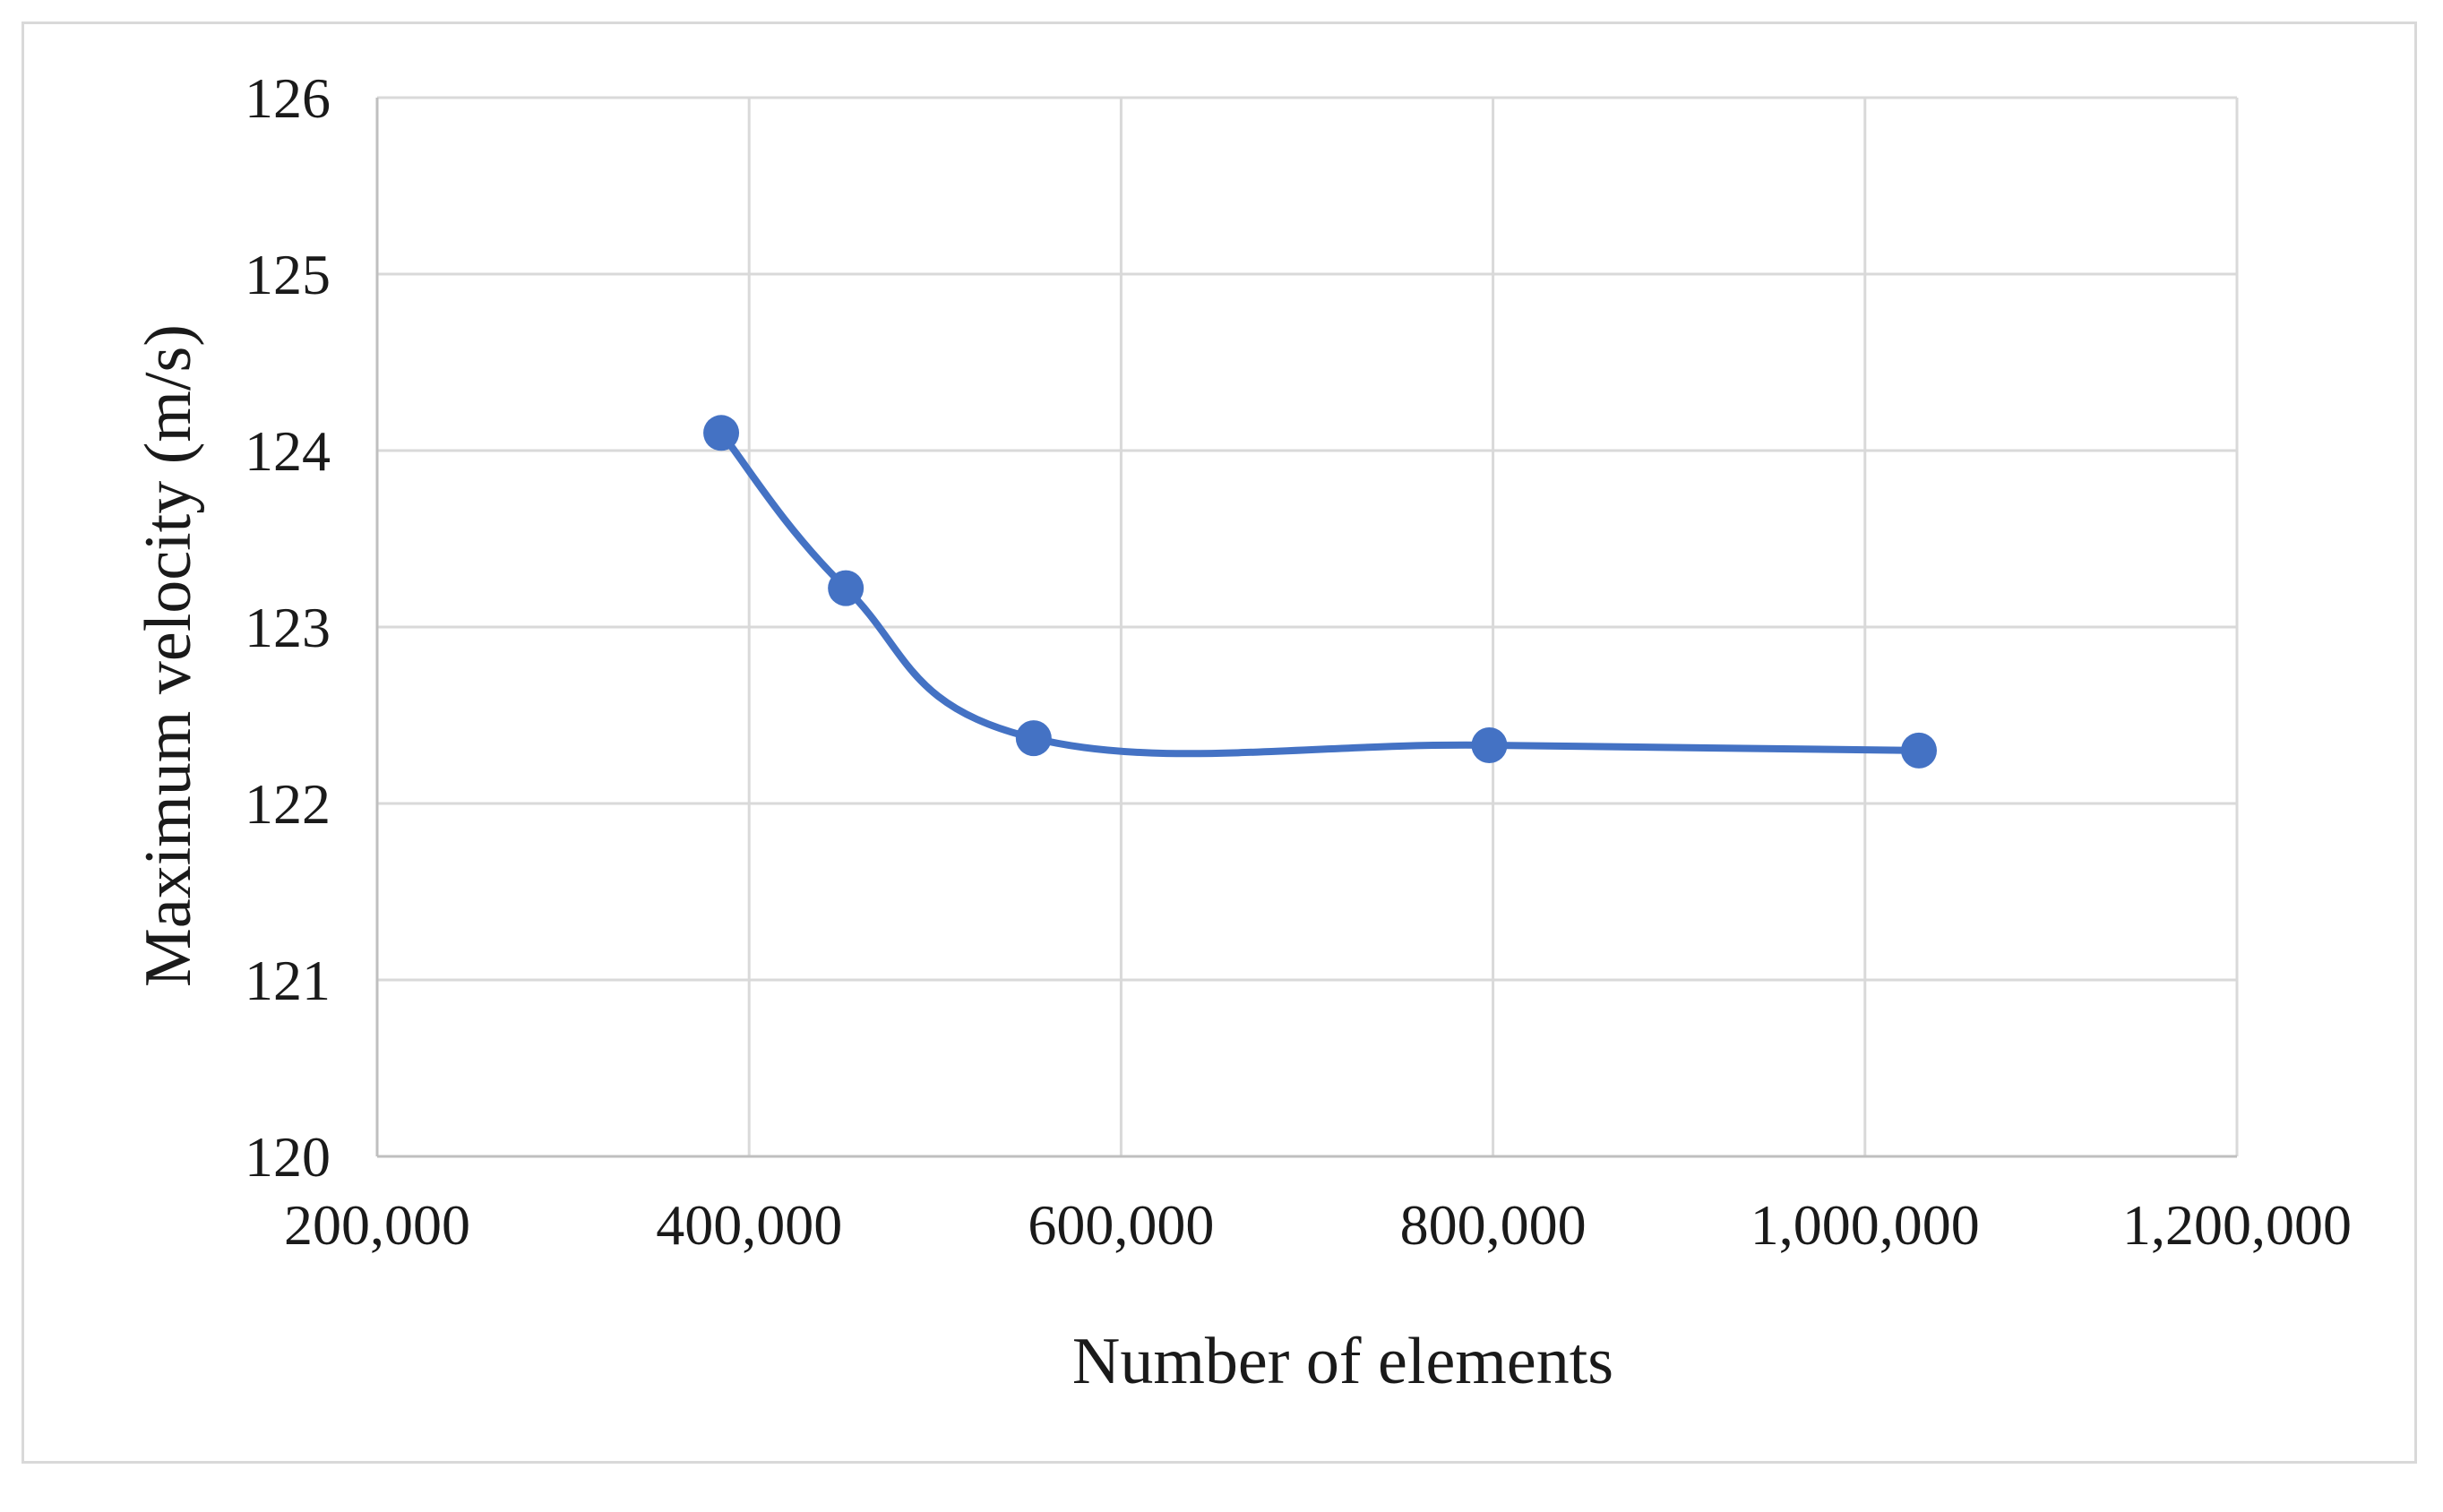 This screenshot has width=2443, height=1512. Describe the element at coordinates (288, 1157) in the screenshot. I see `y-tick-label: 120` at that location.